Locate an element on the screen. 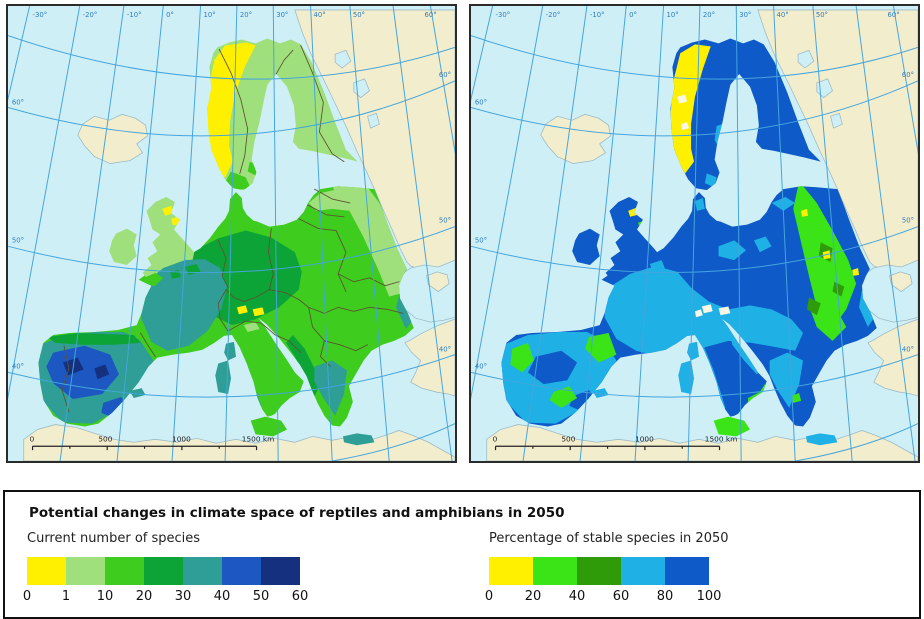  legend-right-swatches is located at coordinates (599, 571).